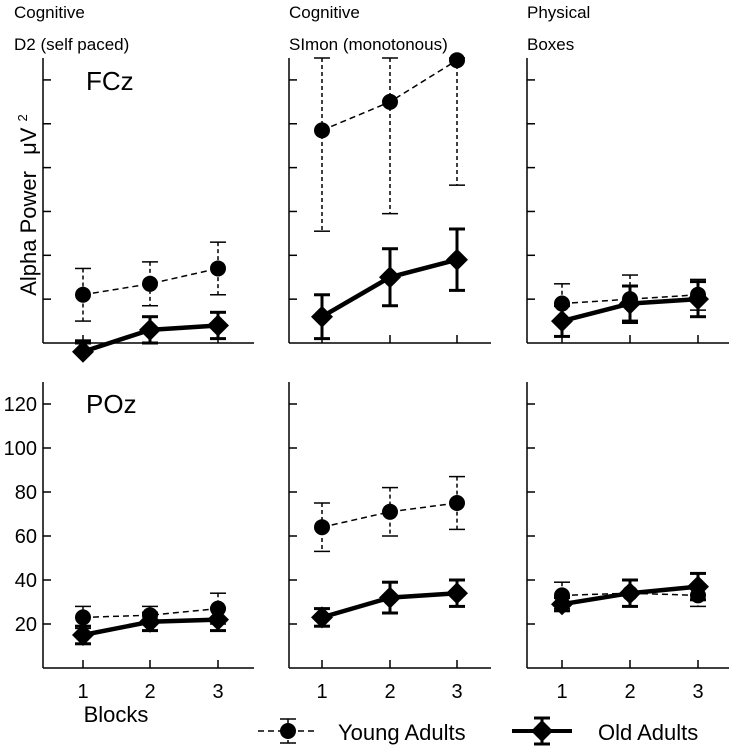 Image resolution: width=737 pixels, height=749 pixels. What do you see at coordinates (390, 511) in the screenshot?
I see `point-young-r2c2-b2` at bounding box center [390, 511].